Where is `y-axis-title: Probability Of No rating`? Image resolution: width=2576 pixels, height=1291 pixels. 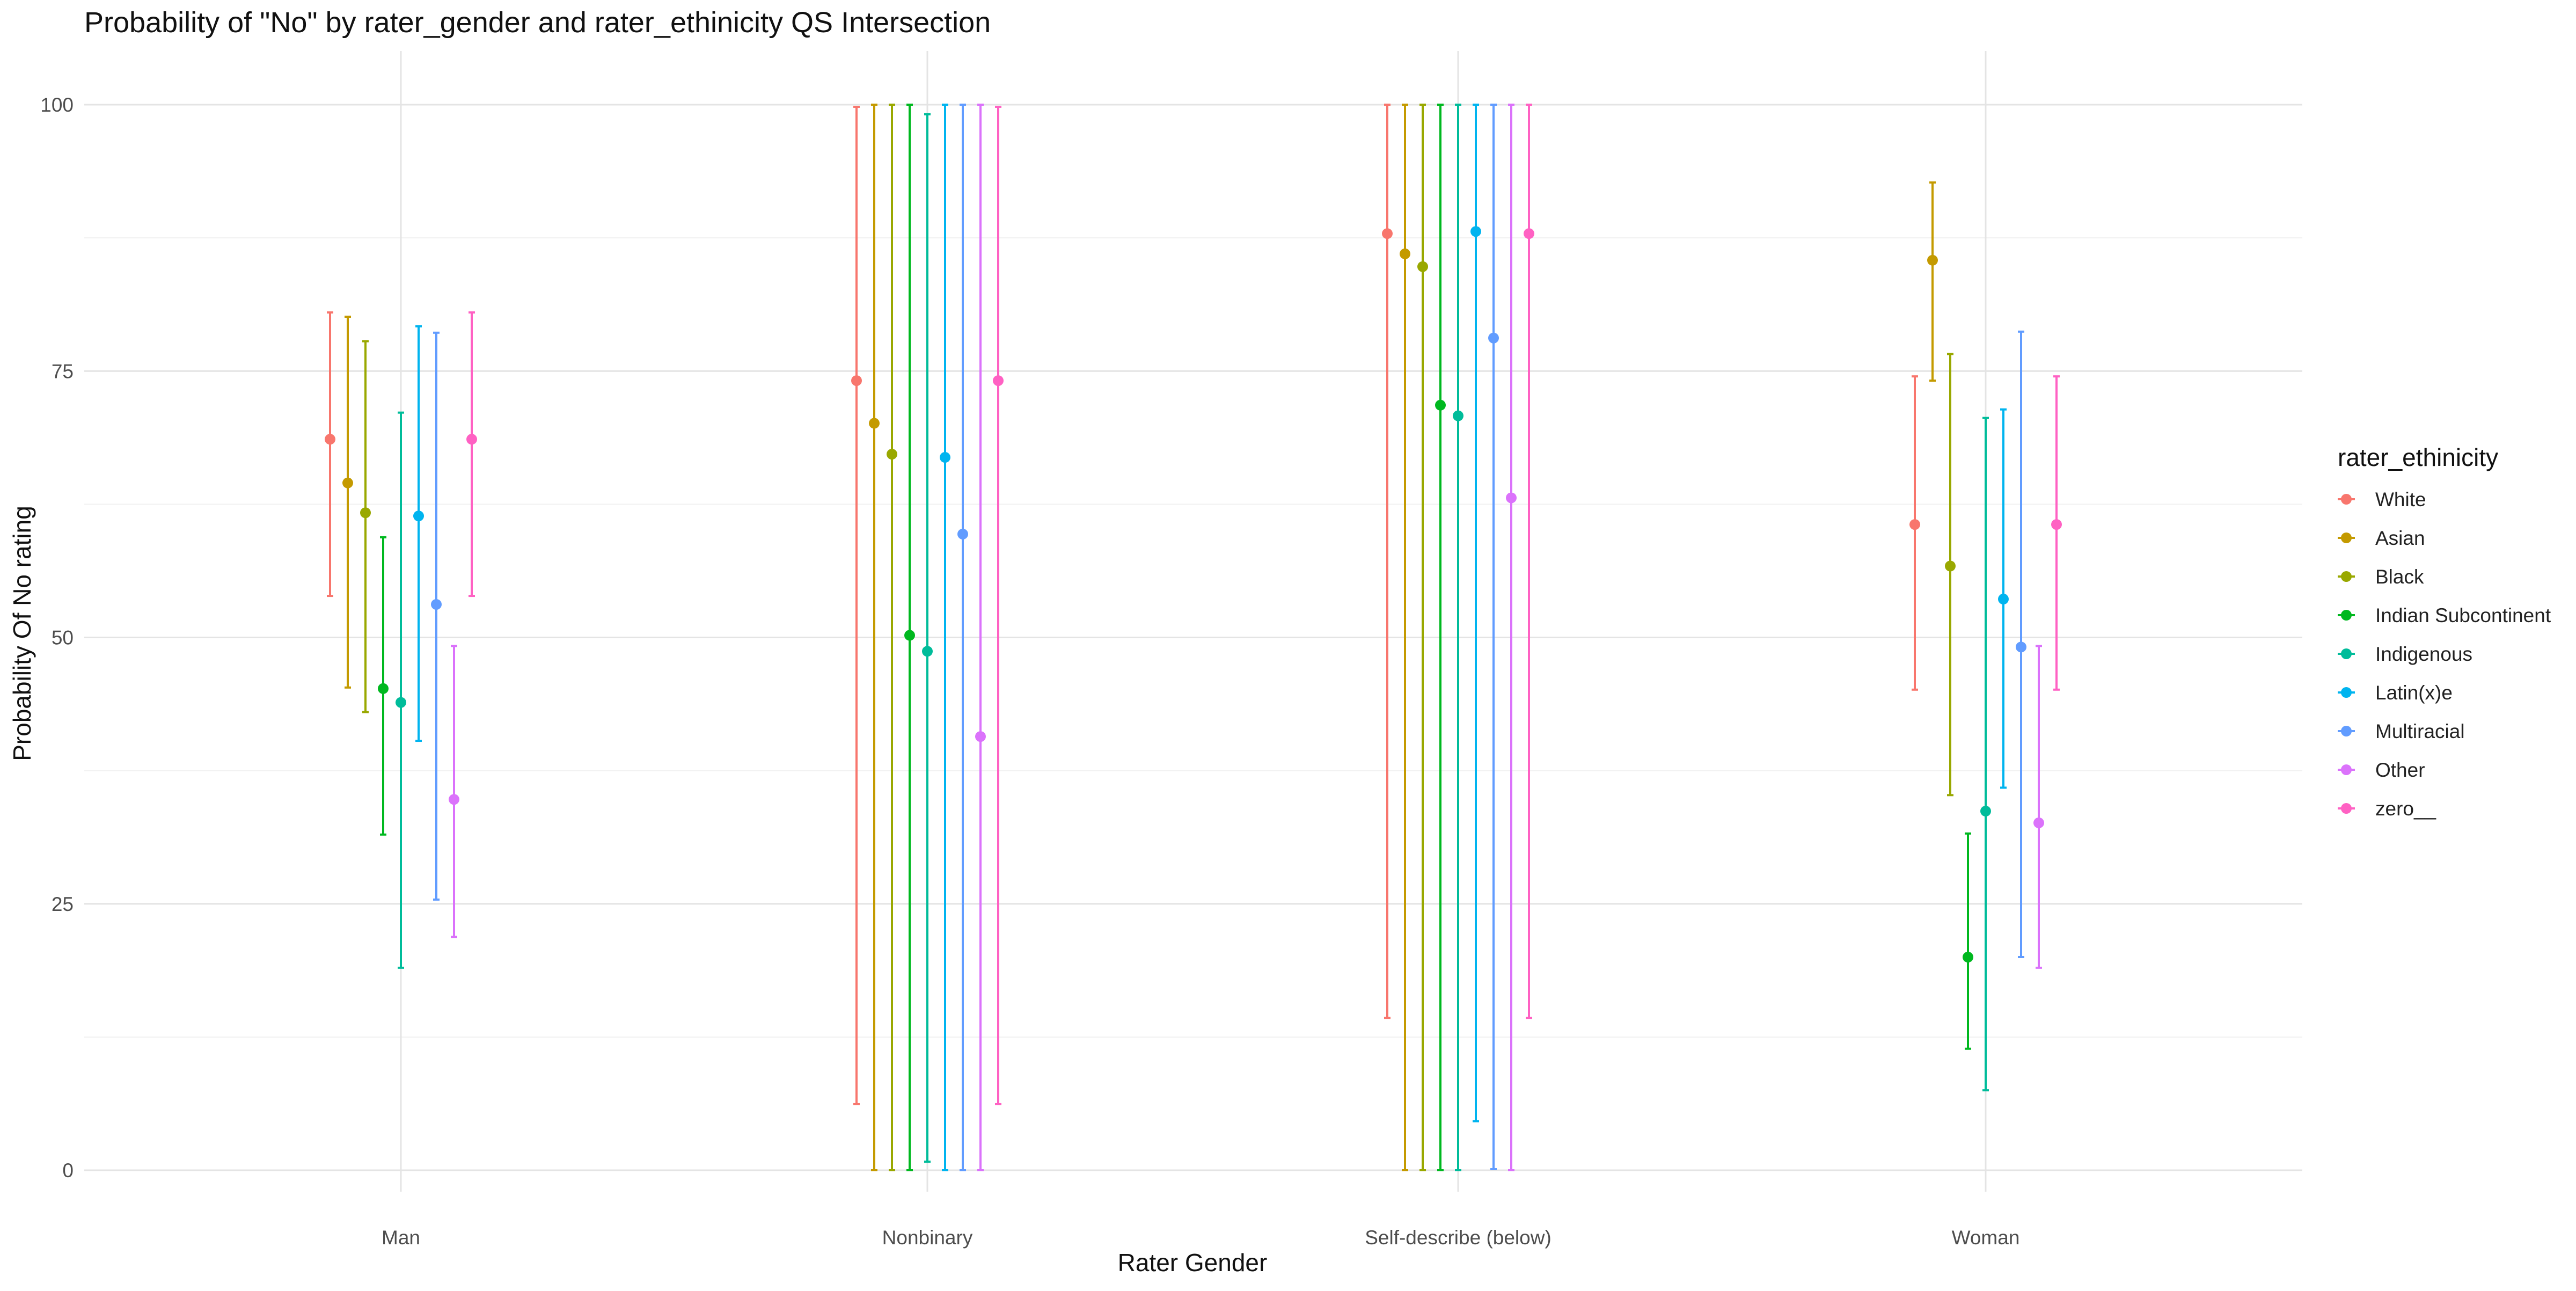 y-axis-title: Probability Of No rating is located at coordinates (22, 633).